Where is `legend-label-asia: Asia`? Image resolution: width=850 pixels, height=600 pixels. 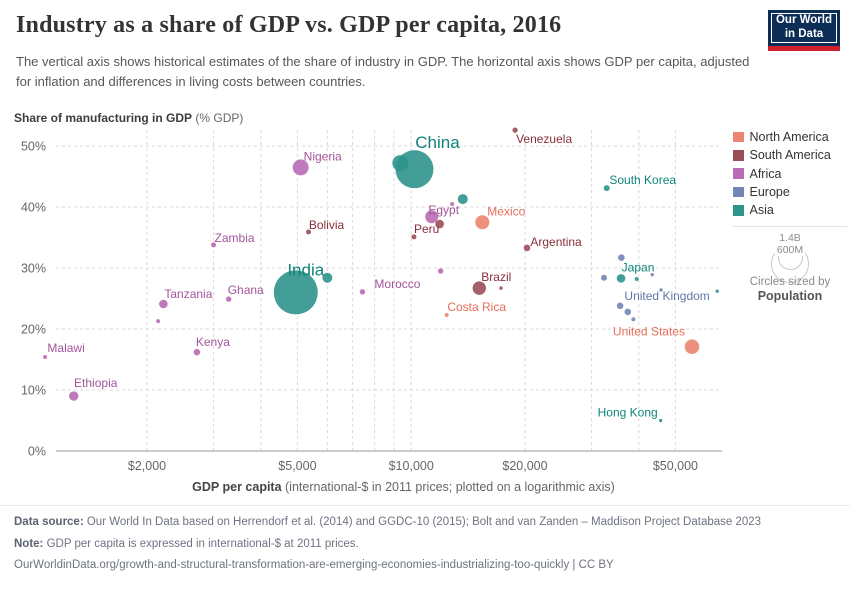
legend-label-asia: Asia is located at coordinates (761, 210).